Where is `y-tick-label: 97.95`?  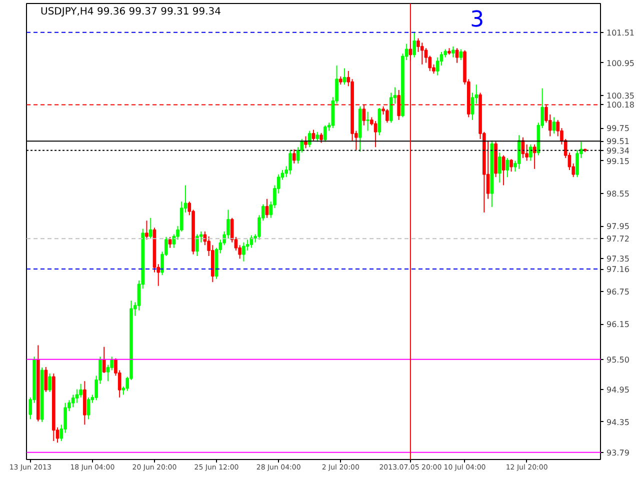
y-tick-label: 97.95 is located at coordinates (618, 227).